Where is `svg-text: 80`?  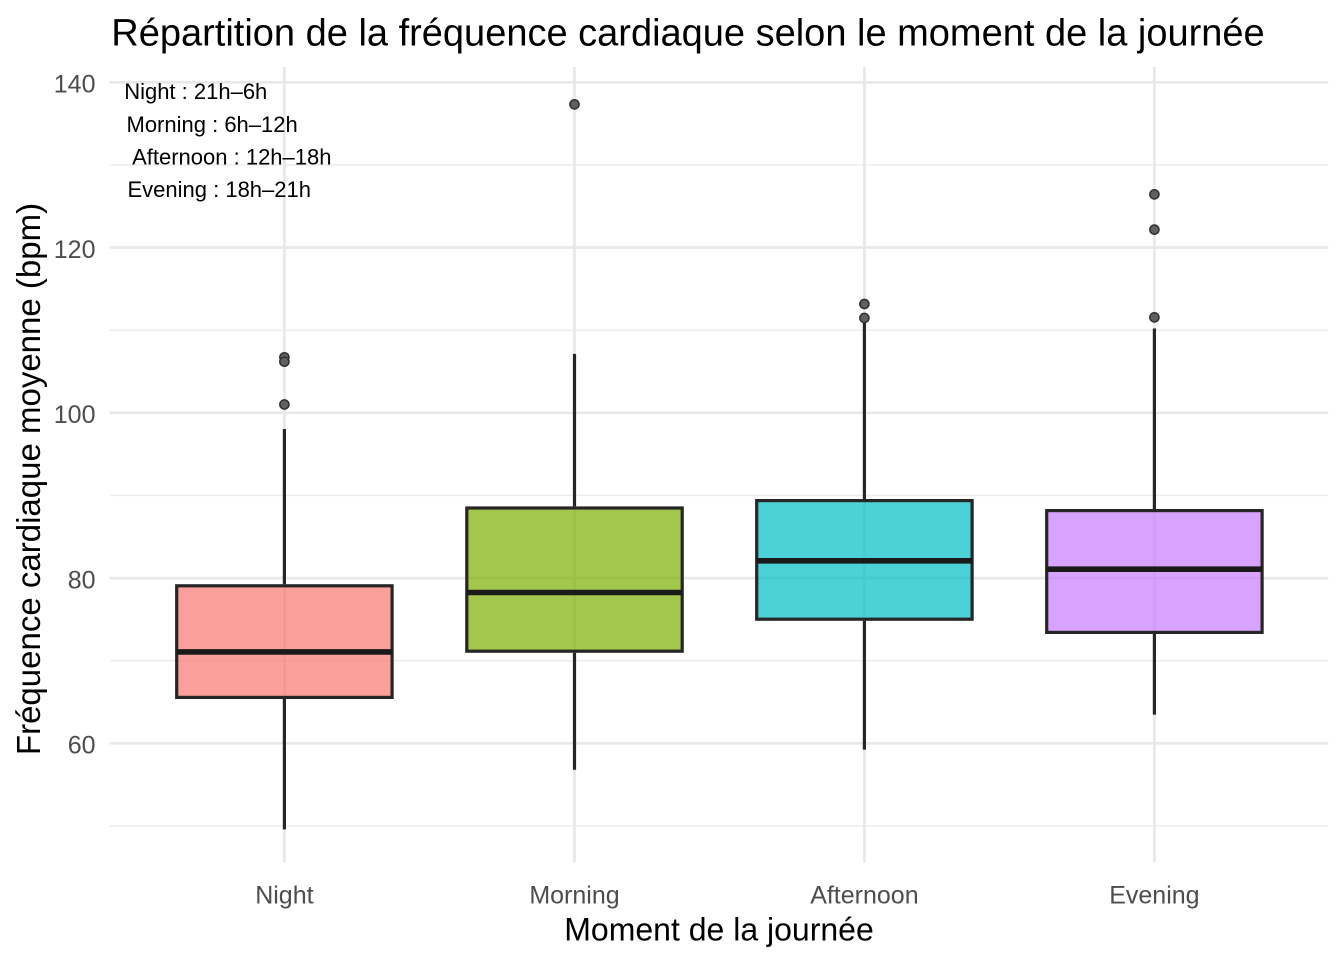 svg-text: 80 is located at coordinates (82, 581).